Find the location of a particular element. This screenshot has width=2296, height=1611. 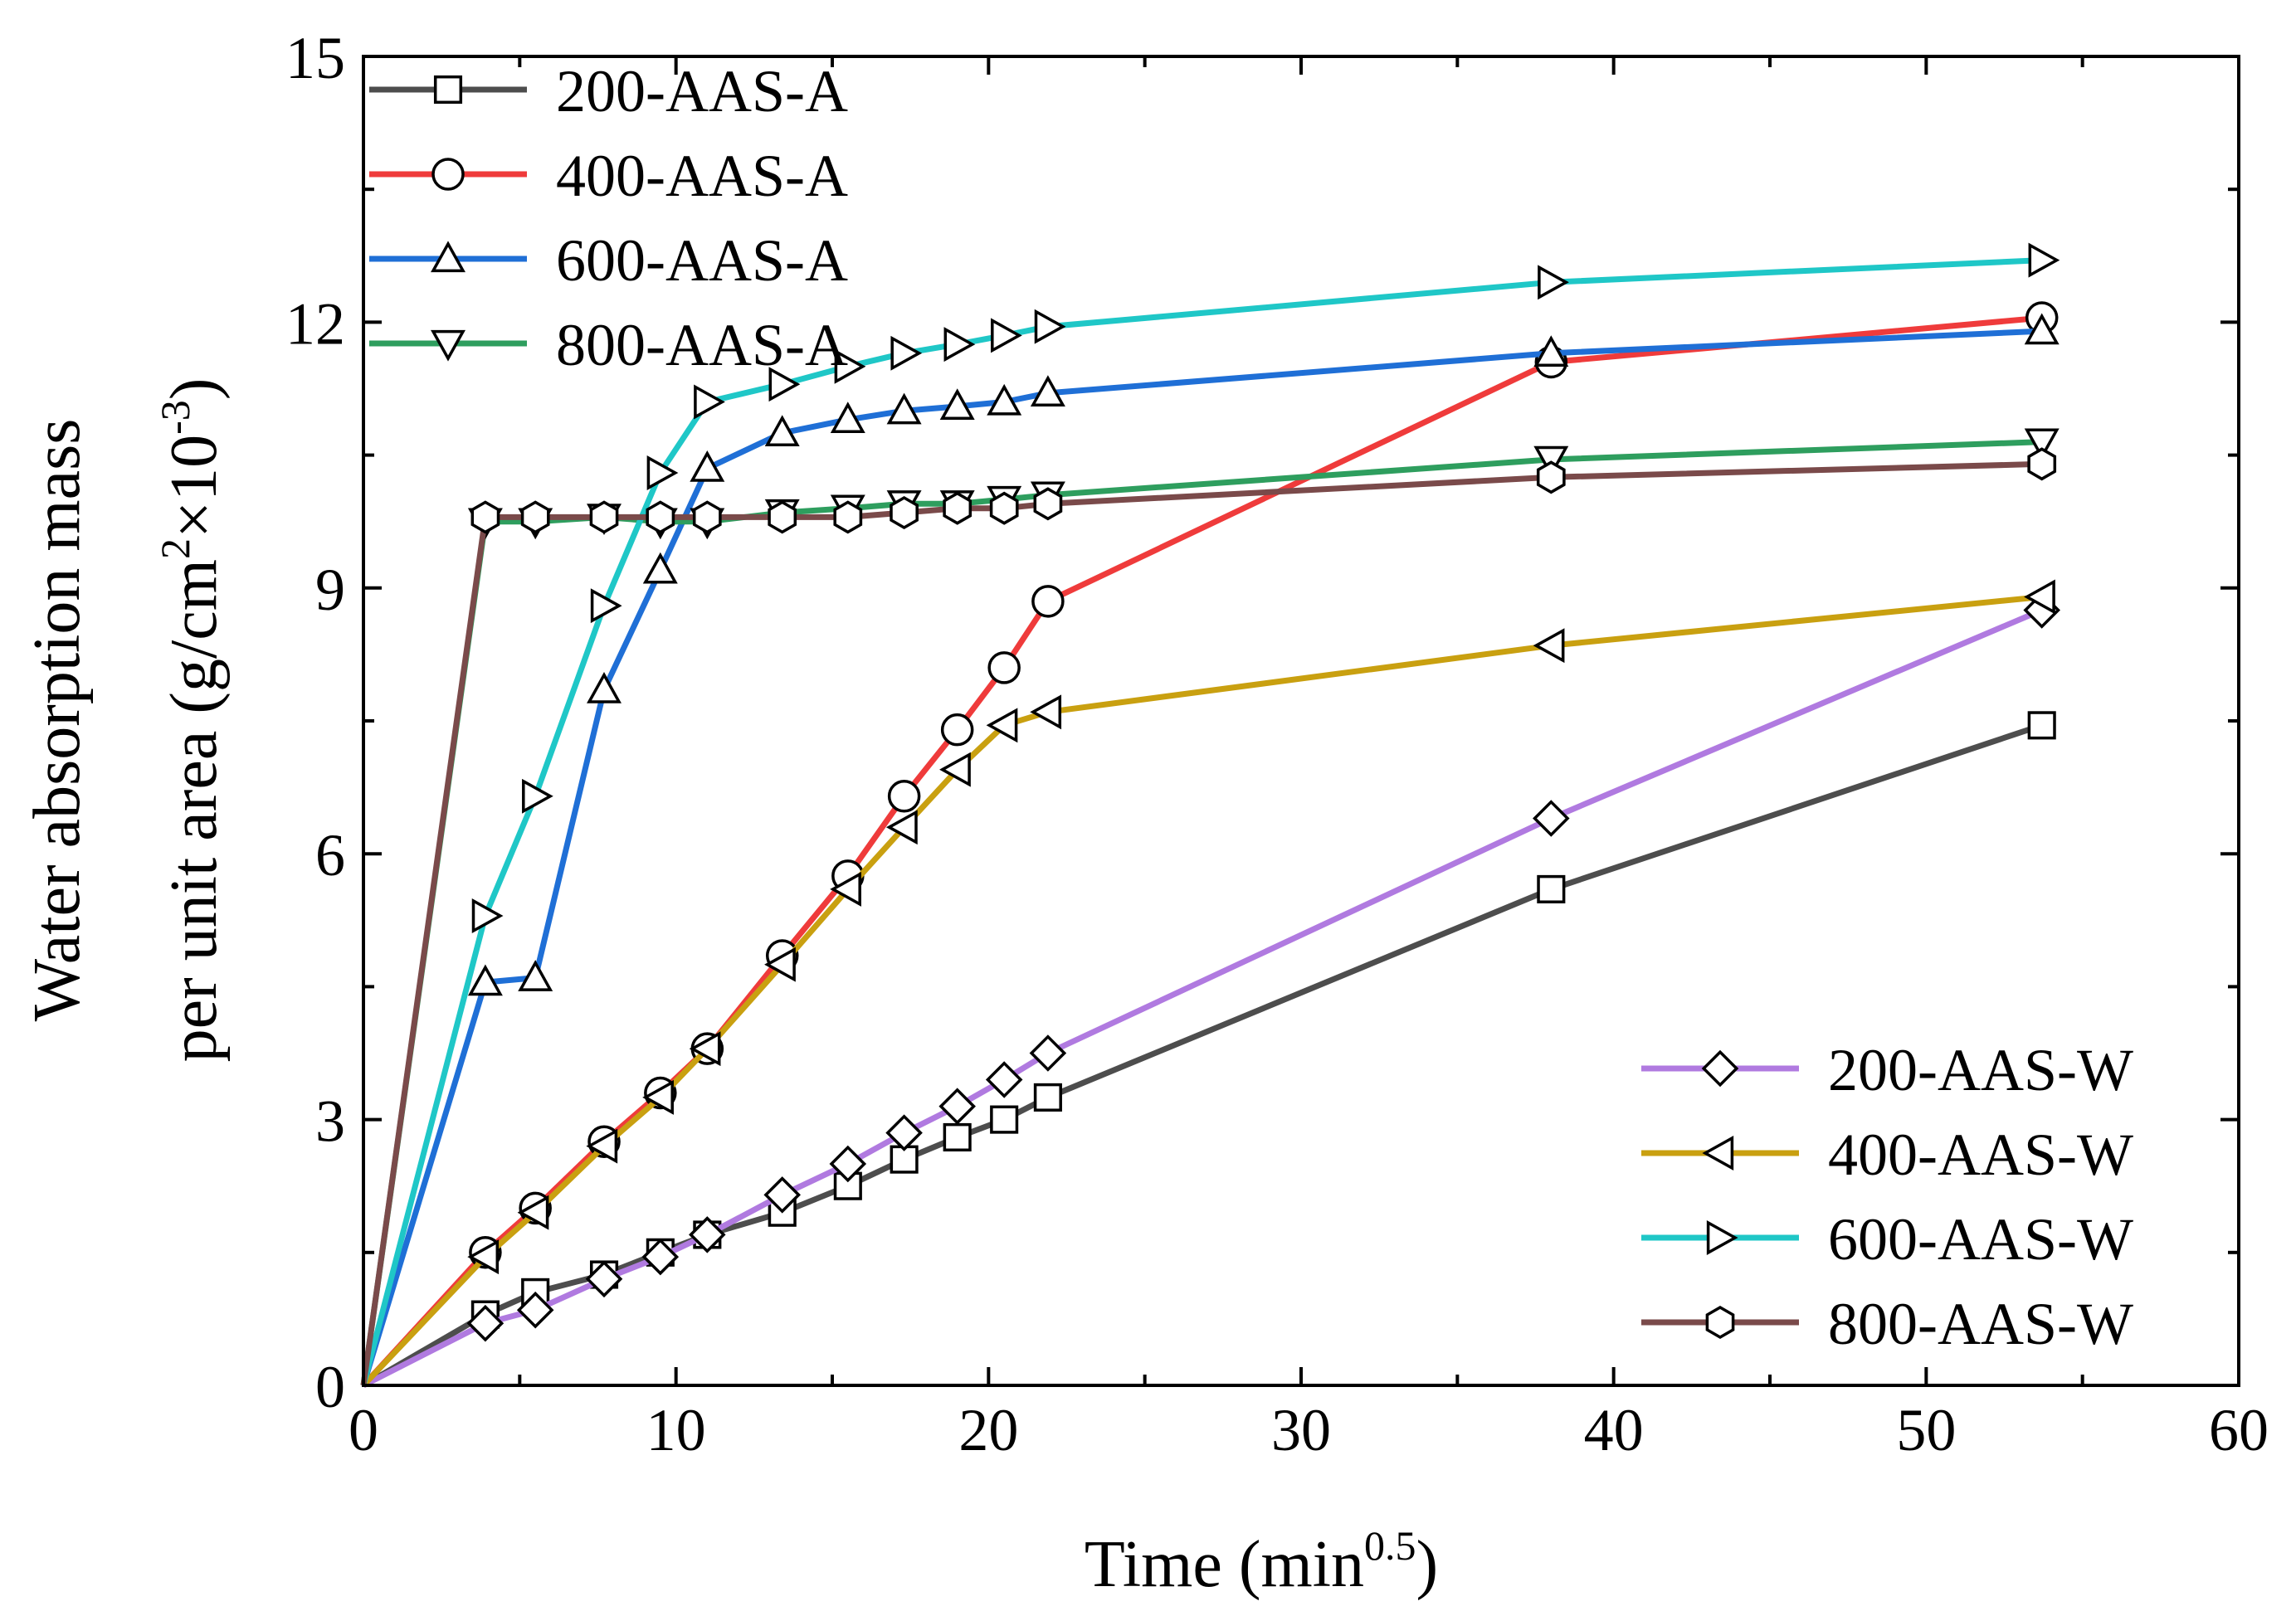

y-axis-label-mid: ×10 is located at coordinates (194, 486).